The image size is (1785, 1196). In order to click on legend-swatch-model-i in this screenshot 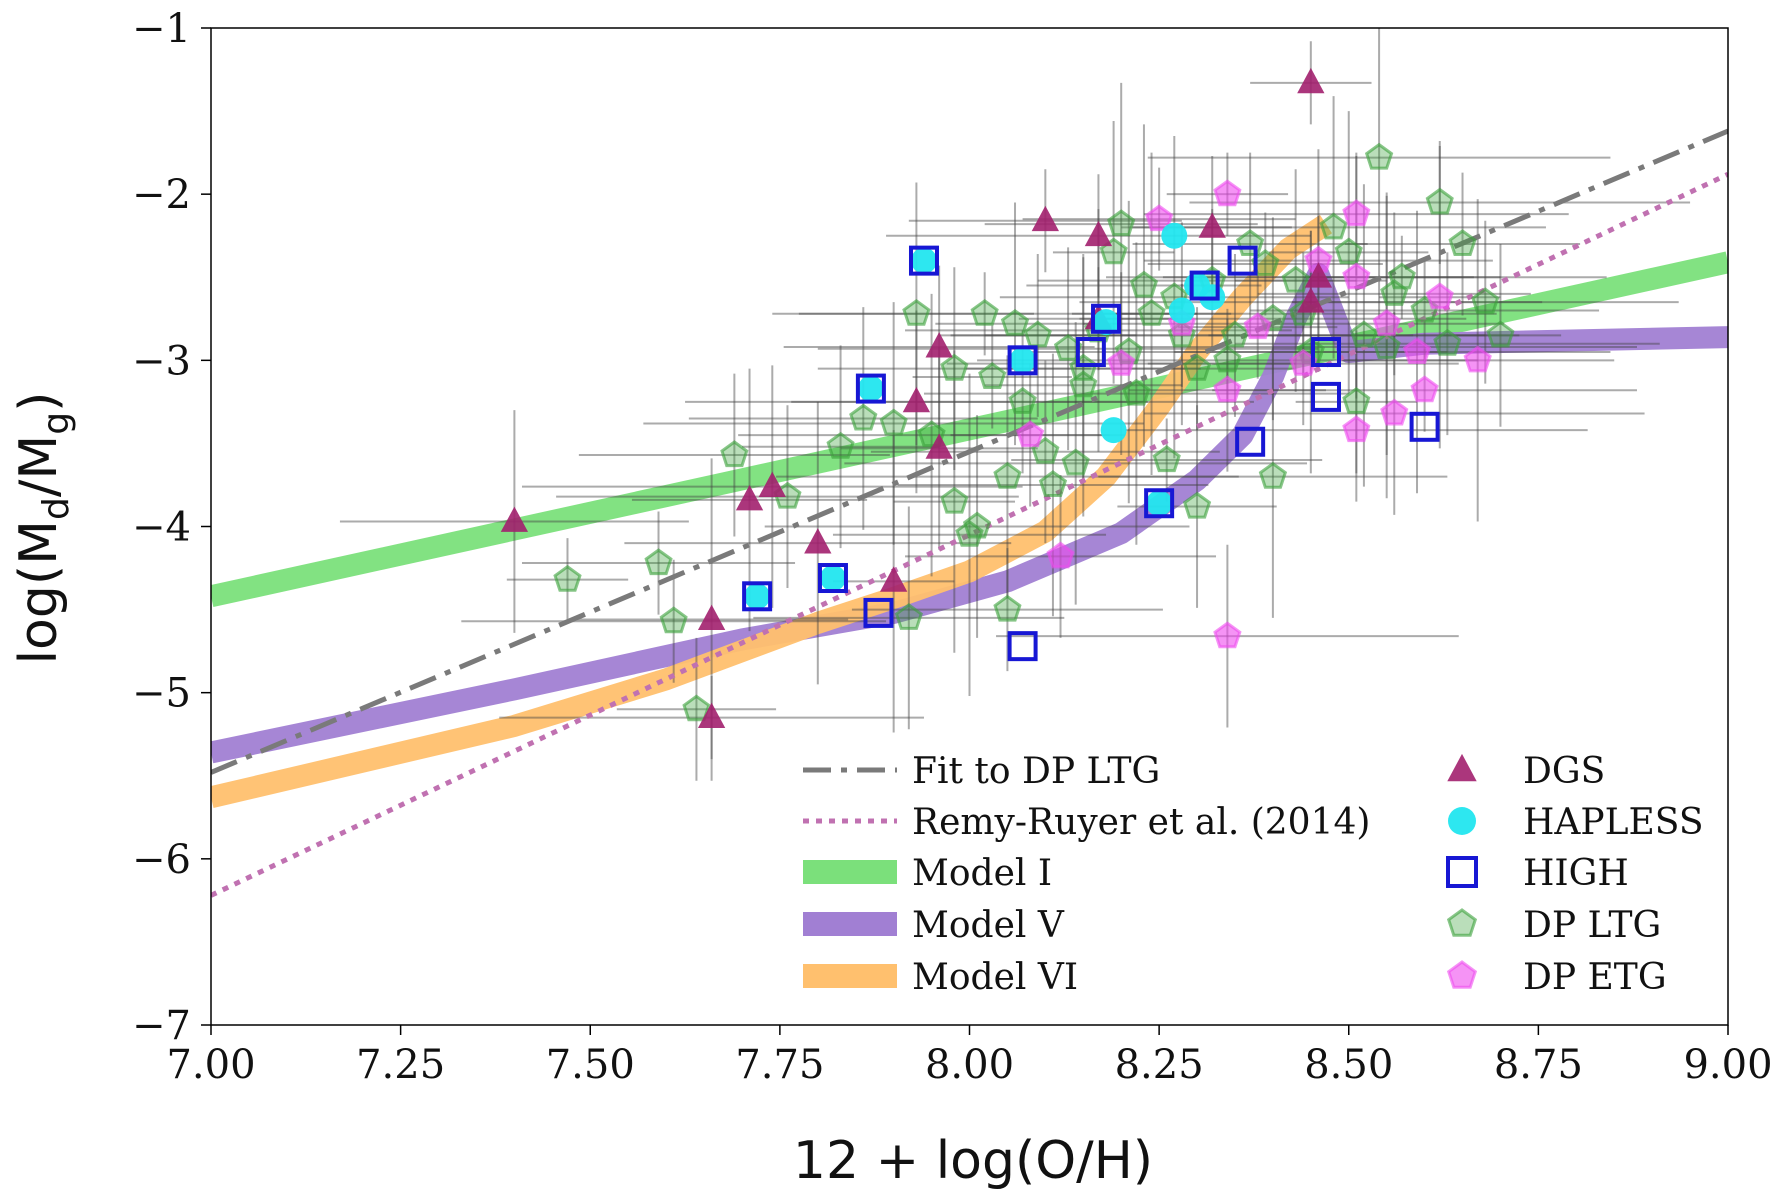, I will do `click(850, 872)`.